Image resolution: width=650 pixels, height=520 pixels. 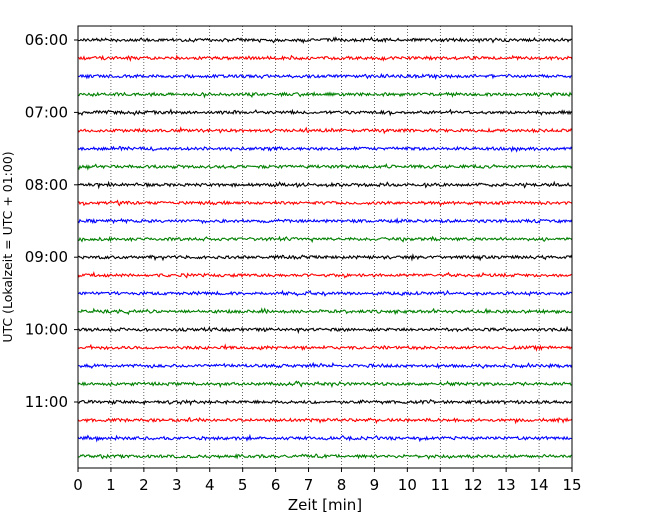 I want to click on x-tick-label: 3, so click(x=177, y=485).